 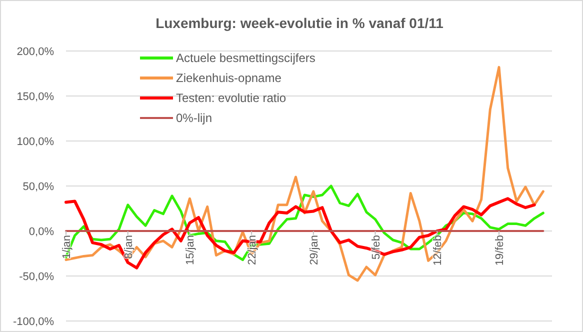 What do you see at coordinates (314, 250) in the screenshot?
I see `x-tick-label: 29/jan` at bounding box center [314, 250].